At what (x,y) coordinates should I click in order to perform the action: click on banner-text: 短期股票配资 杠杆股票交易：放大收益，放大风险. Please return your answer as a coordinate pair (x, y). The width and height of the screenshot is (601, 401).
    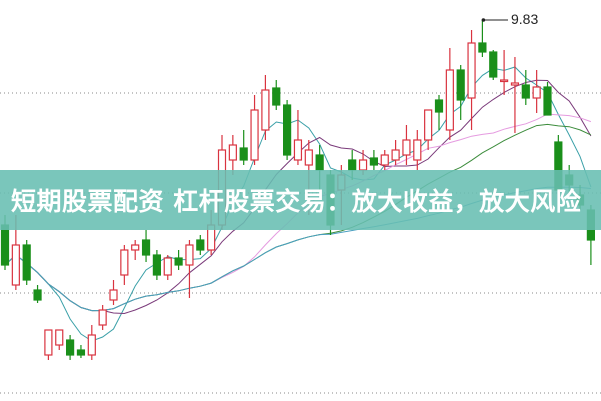
    Looking at the image, I should click on (296, 201).